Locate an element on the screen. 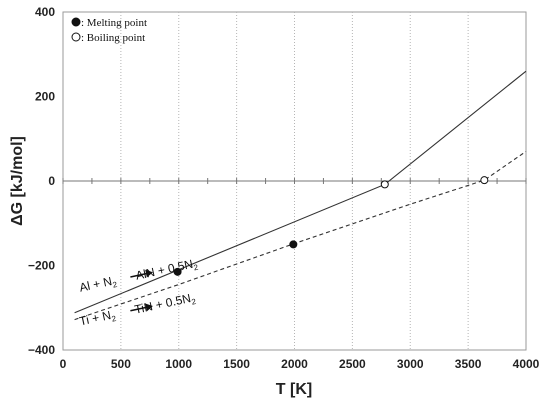 The height and width of the screenshot is (403, 550). y-tick-label: −400 is located at coordinates (41, 350).